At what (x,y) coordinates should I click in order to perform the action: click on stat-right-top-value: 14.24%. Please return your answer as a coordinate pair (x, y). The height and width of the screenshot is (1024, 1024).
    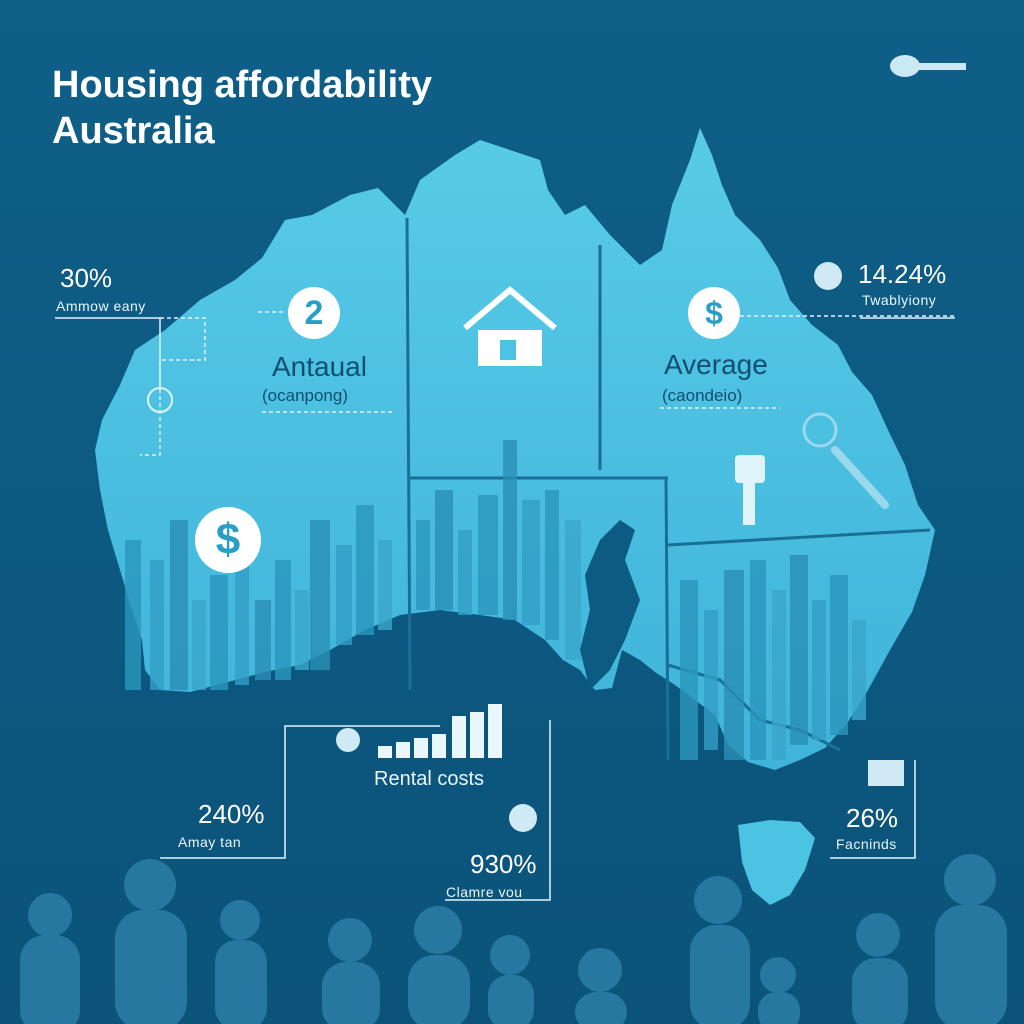
    Looking at the image, I should click on (902, 274).